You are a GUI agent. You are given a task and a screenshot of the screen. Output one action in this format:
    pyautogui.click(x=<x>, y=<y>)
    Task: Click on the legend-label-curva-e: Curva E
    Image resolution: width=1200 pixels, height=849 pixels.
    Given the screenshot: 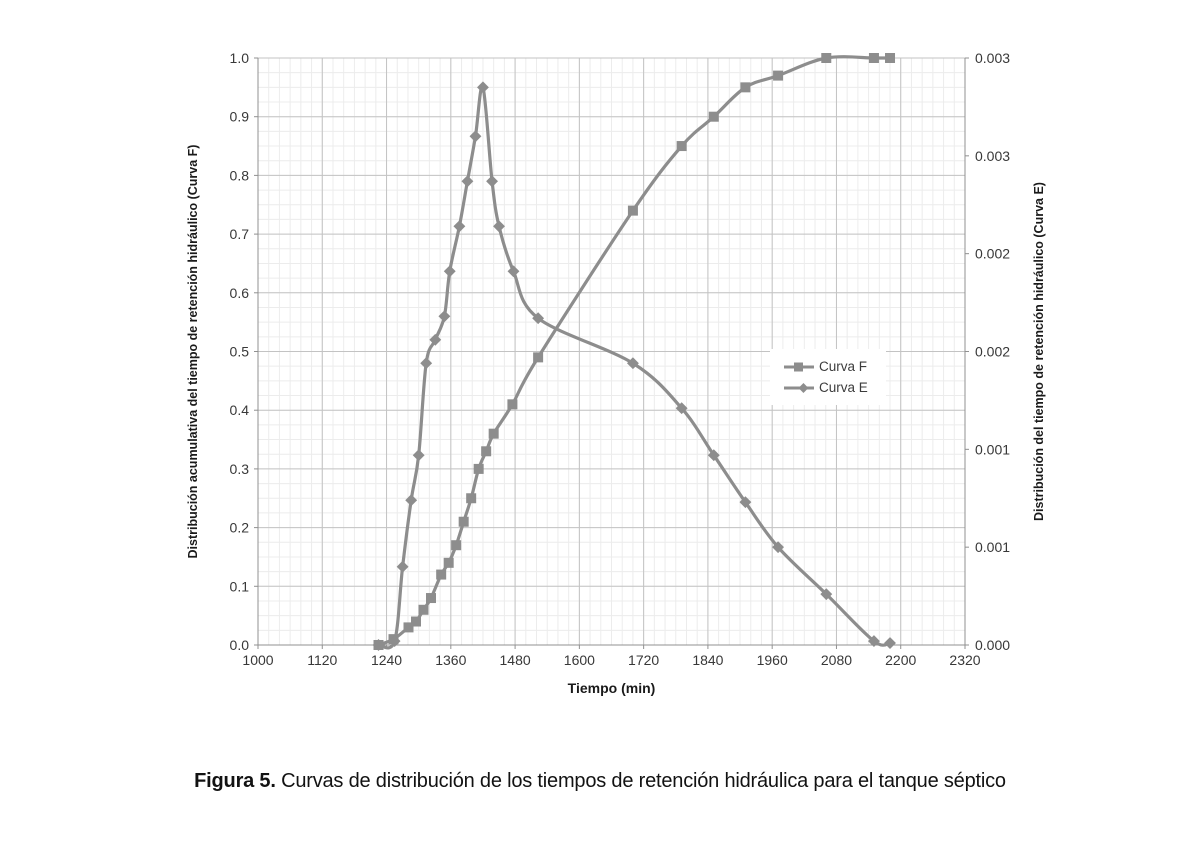 What is the action you would take?
    pyautogui.click(x=843, y=387)
    